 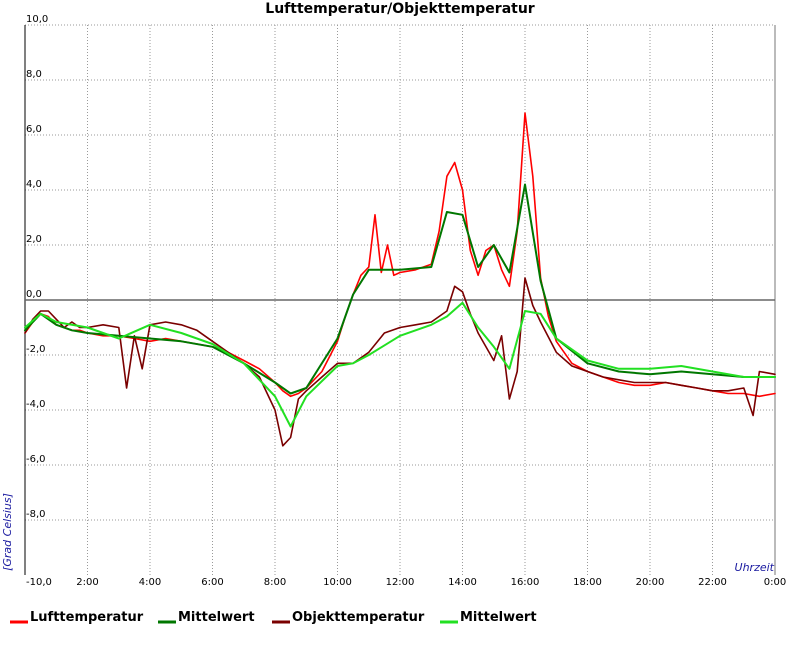 I want to click on y-tick-label-6: -2,0, so click(x=36, y=349).